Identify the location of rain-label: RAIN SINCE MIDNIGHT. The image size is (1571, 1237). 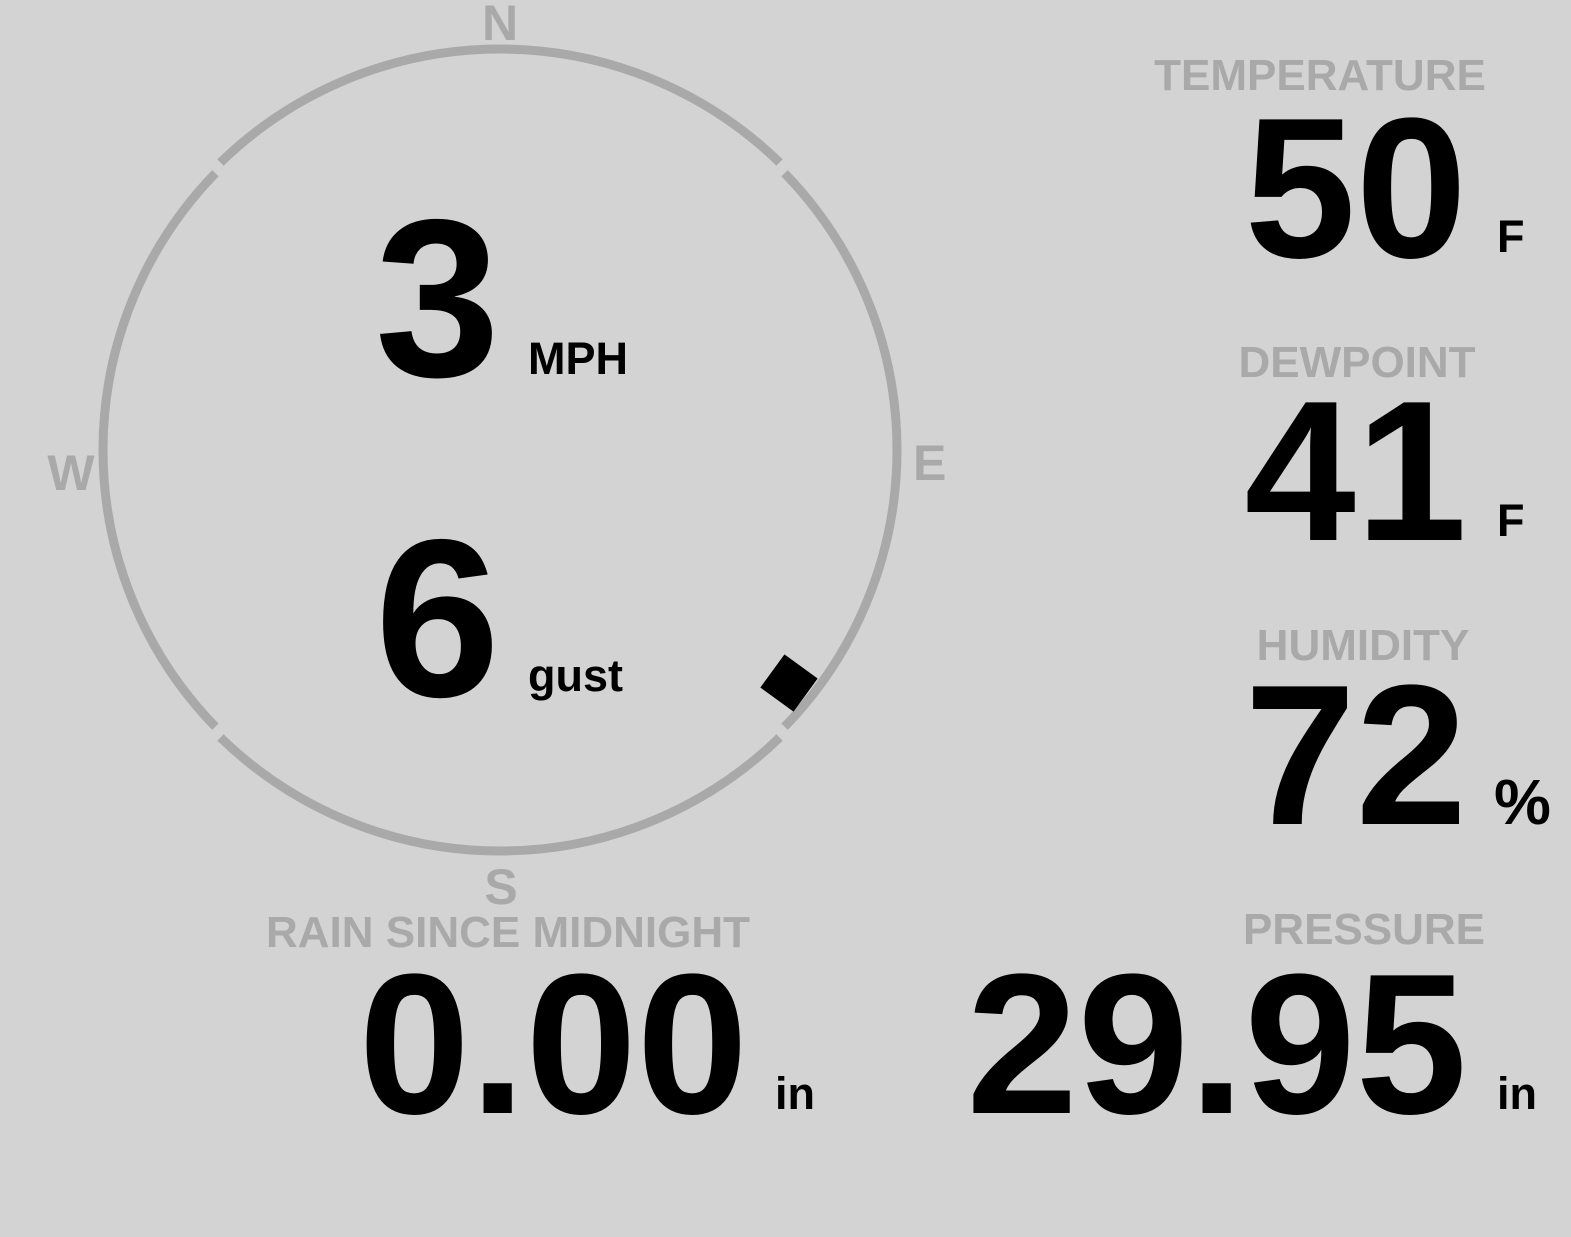
(508, 932).